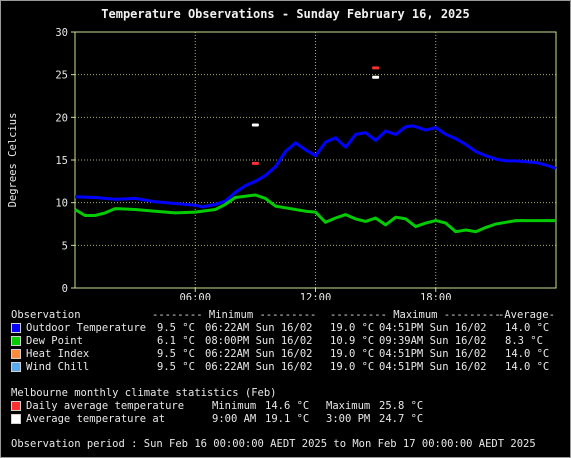 This screenshot has height=458, width=571. What do you see at coordinates (61, 161) in the screenshot?
I see `y-tick-label: 15` at bounding box center [61, 161].